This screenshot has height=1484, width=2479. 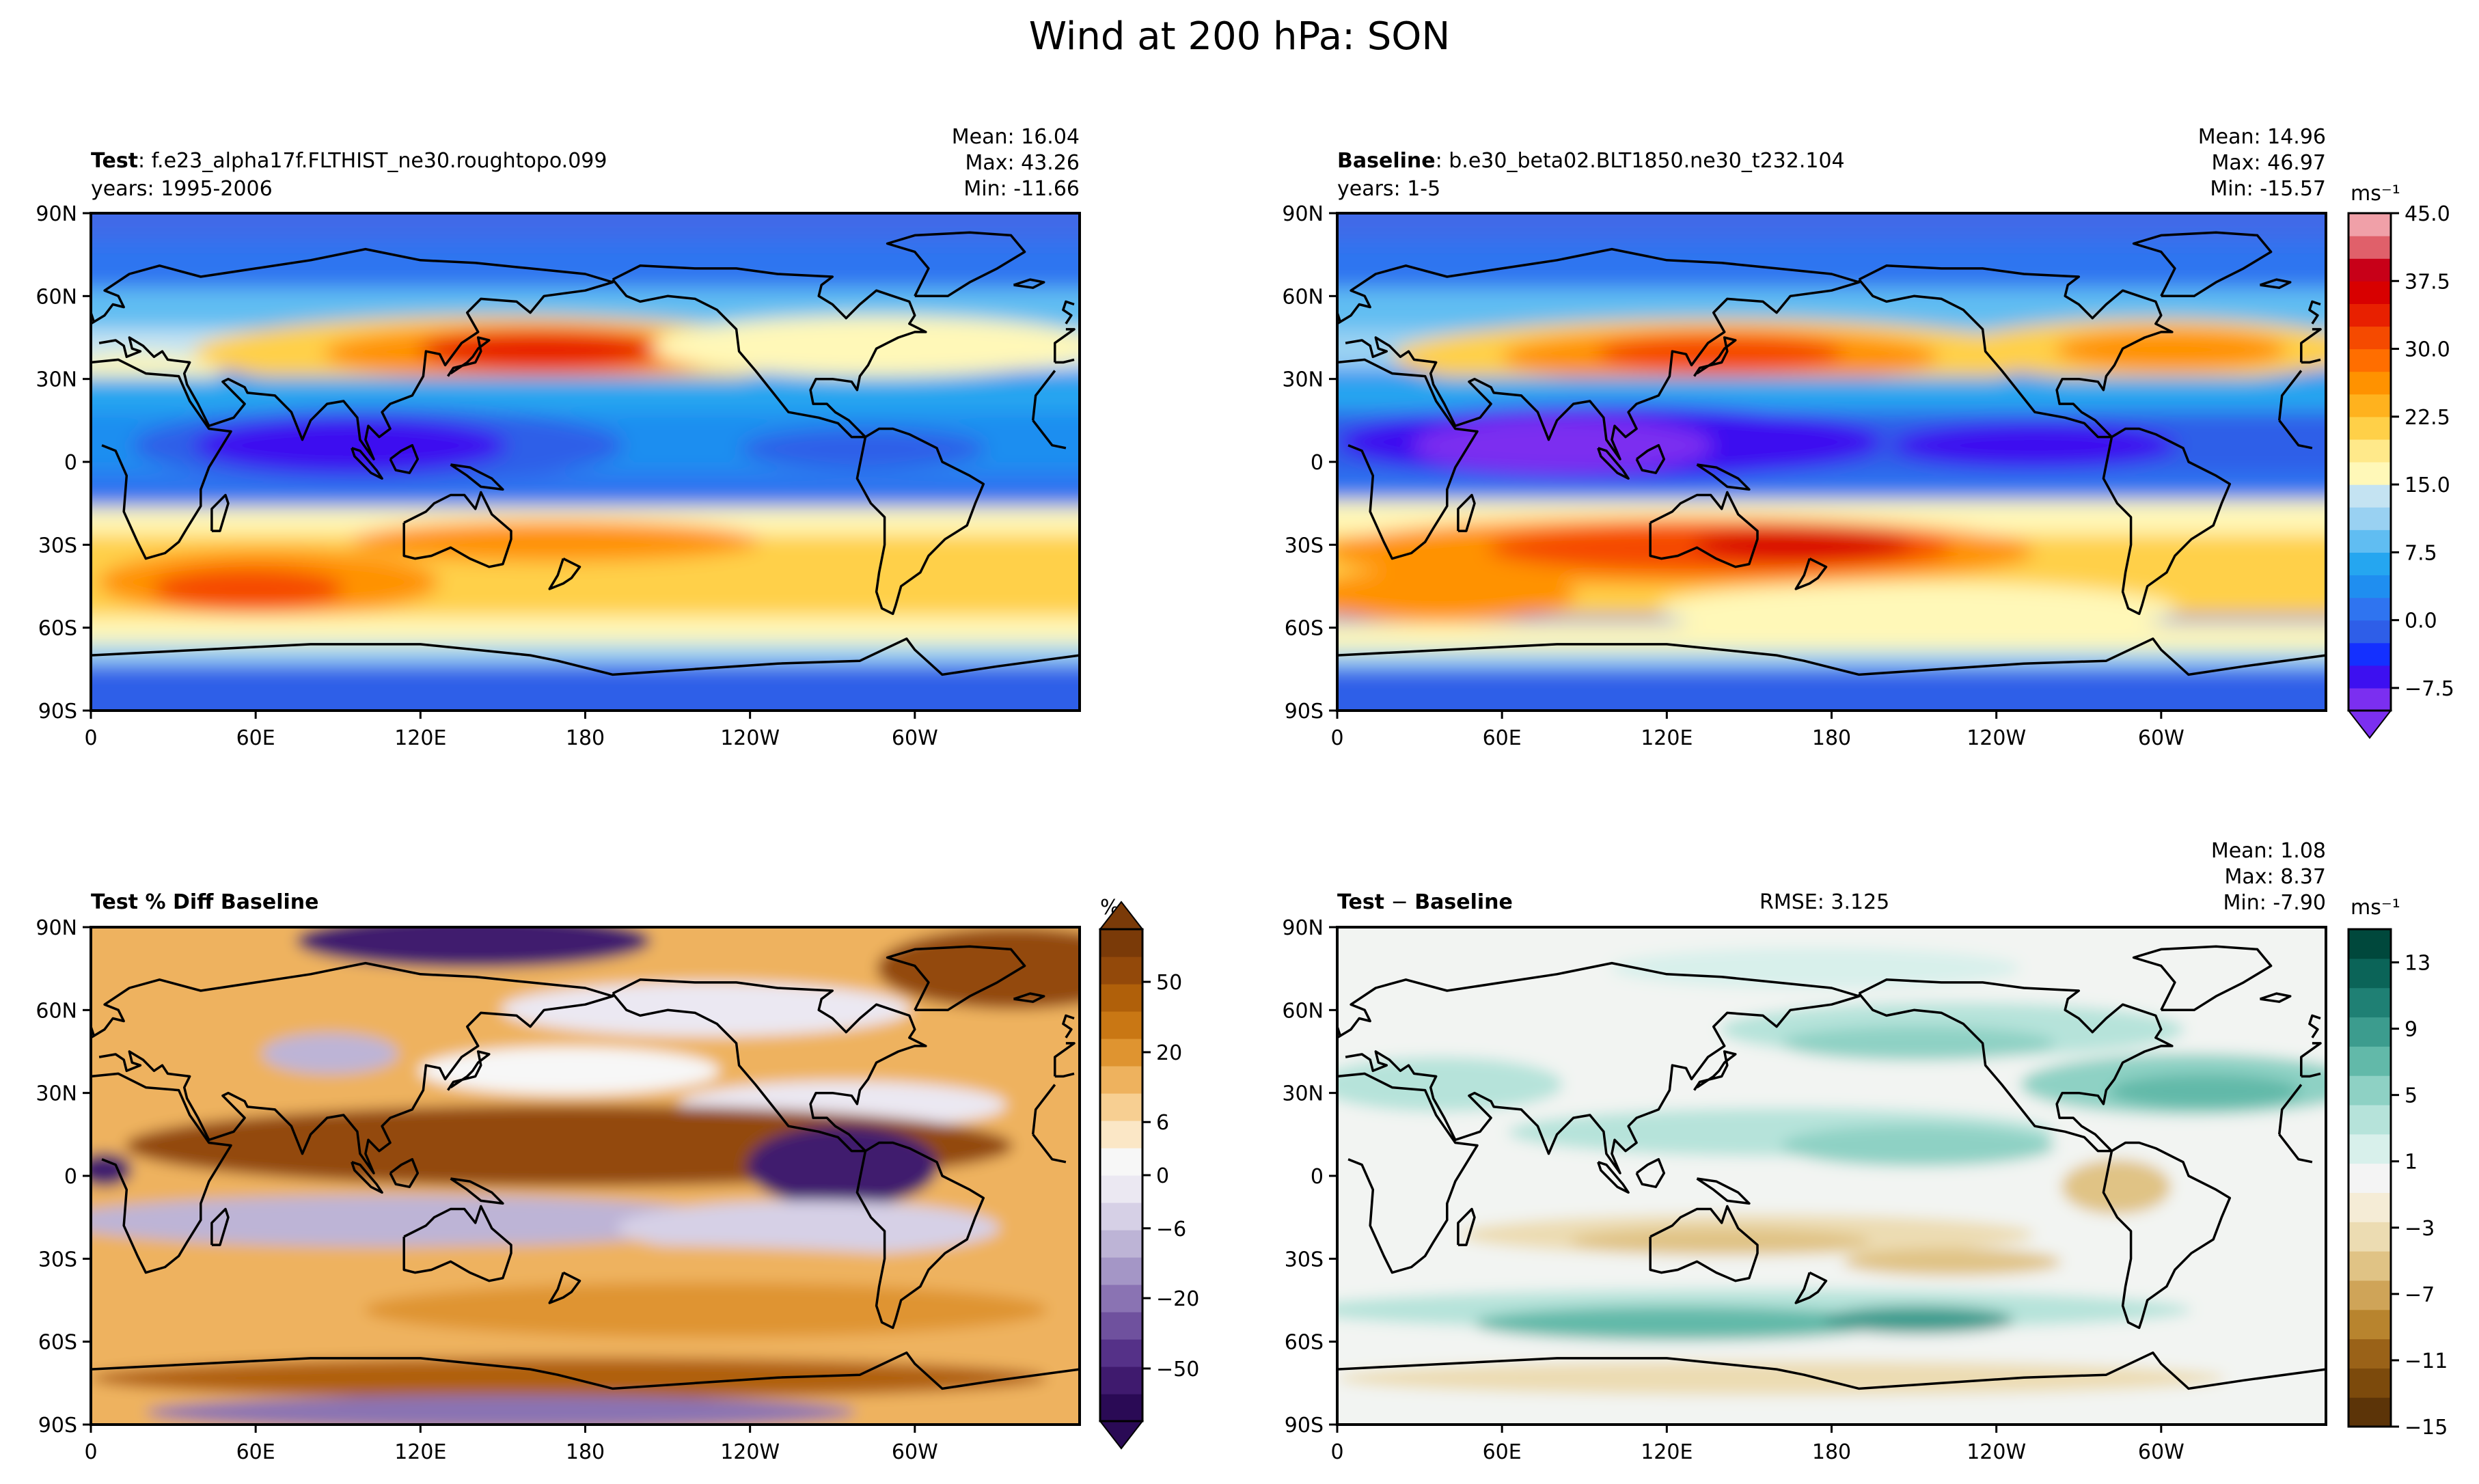 What do you see at coordinates (585, 1176) in the screenshot?
I see `pctdiff-field` at bounding box center [585, 1176].